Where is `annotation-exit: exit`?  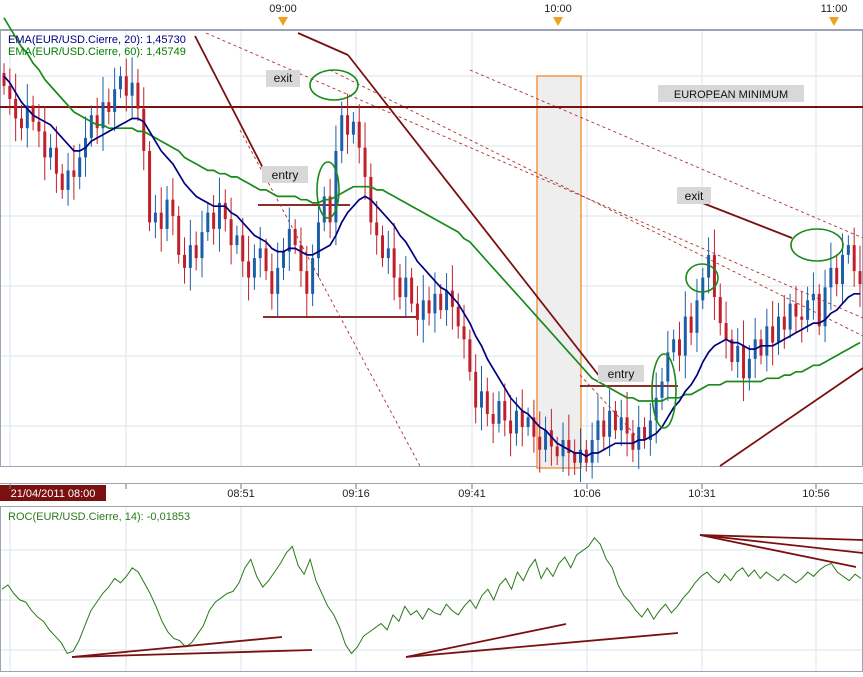 annotation-exit: exit is located at coordinates (283, 78).